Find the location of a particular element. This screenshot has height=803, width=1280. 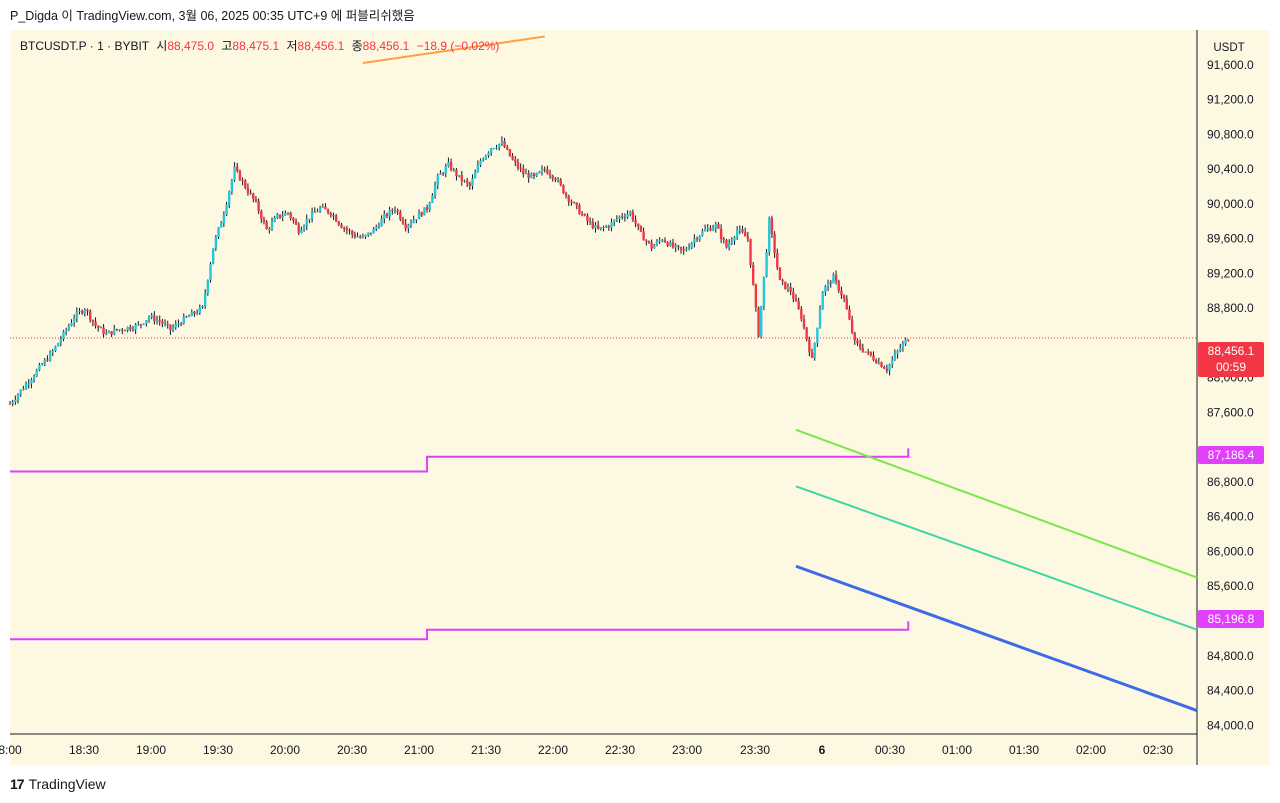

x-tick-label: 8:00 is located at coordinates (11, 750).